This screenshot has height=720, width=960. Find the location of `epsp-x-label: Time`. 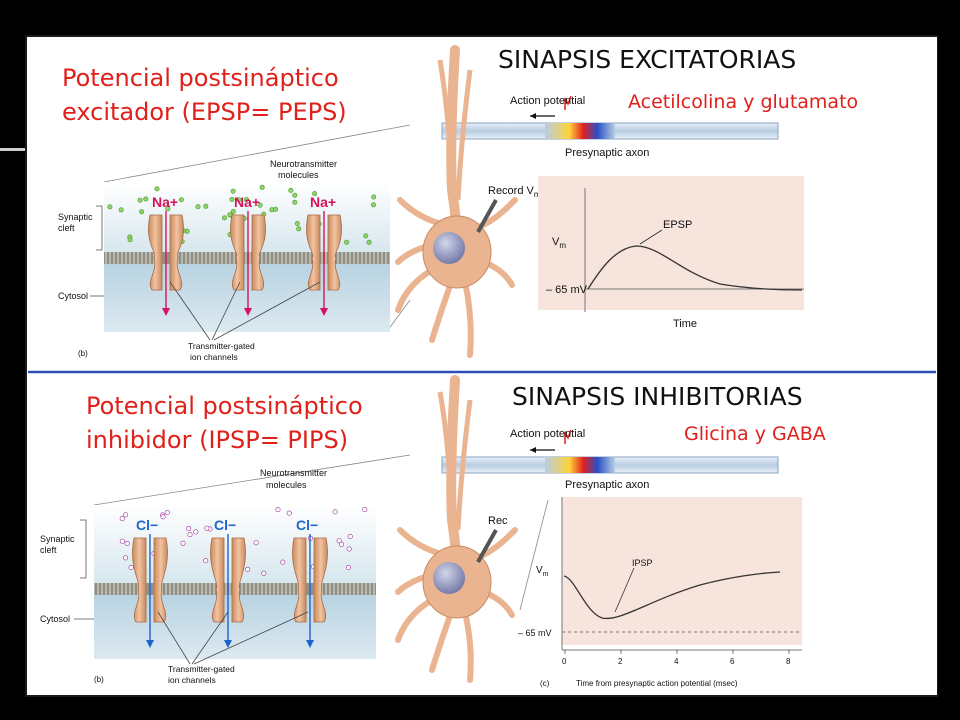

epsp-x-label: Time is located at coordinates (685, 324).